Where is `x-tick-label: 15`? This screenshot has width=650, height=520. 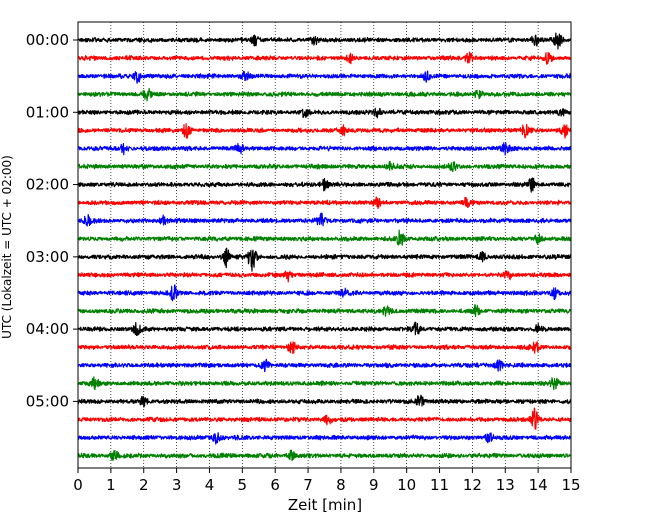
x-tick-label: 15 is located at coordinates (570, 485).